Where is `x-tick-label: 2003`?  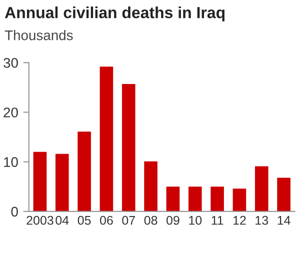
x-tick-label: 2003 is located at coordinates (40, 220).